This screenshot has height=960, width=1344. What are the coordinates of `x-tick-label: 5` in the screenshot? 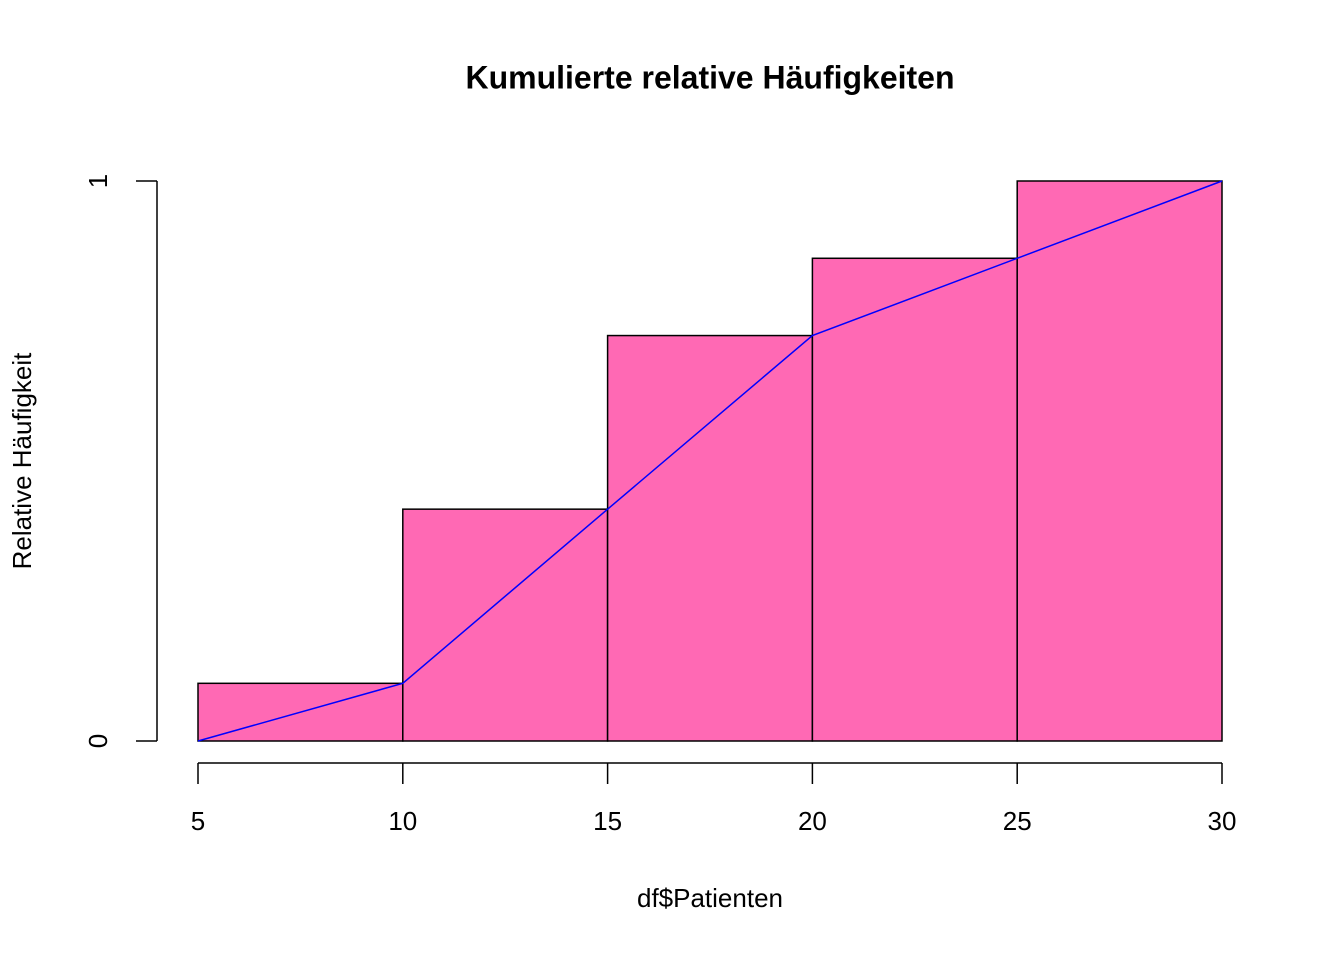 It's located at (198, 821).